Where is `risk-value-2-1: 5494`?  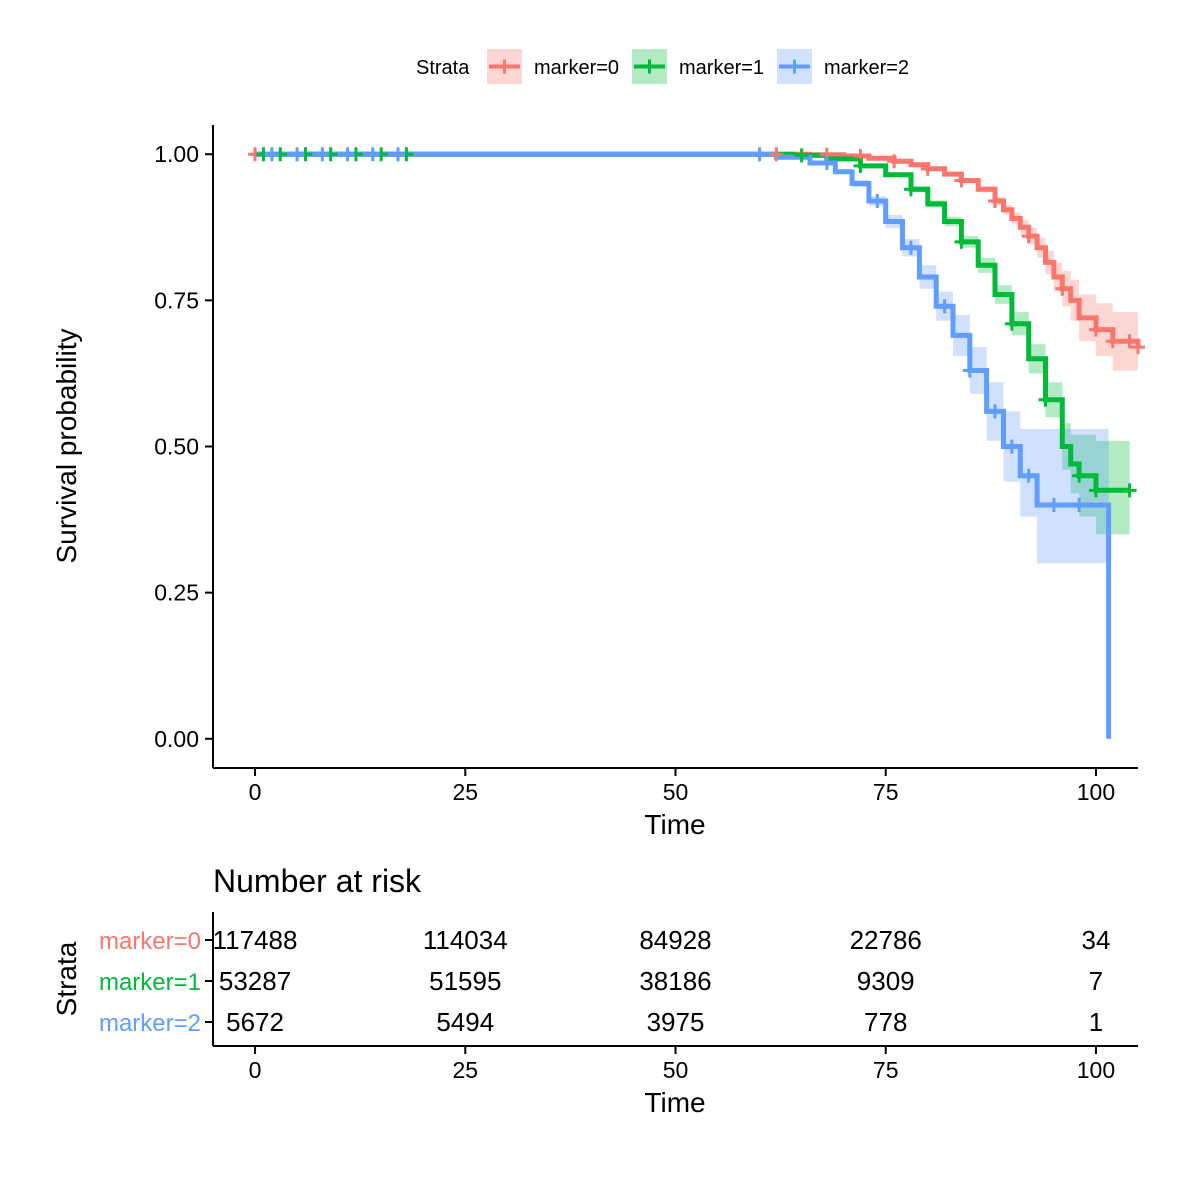 risk-value-2-1: 5494 is located at coordinates (465, 1022).